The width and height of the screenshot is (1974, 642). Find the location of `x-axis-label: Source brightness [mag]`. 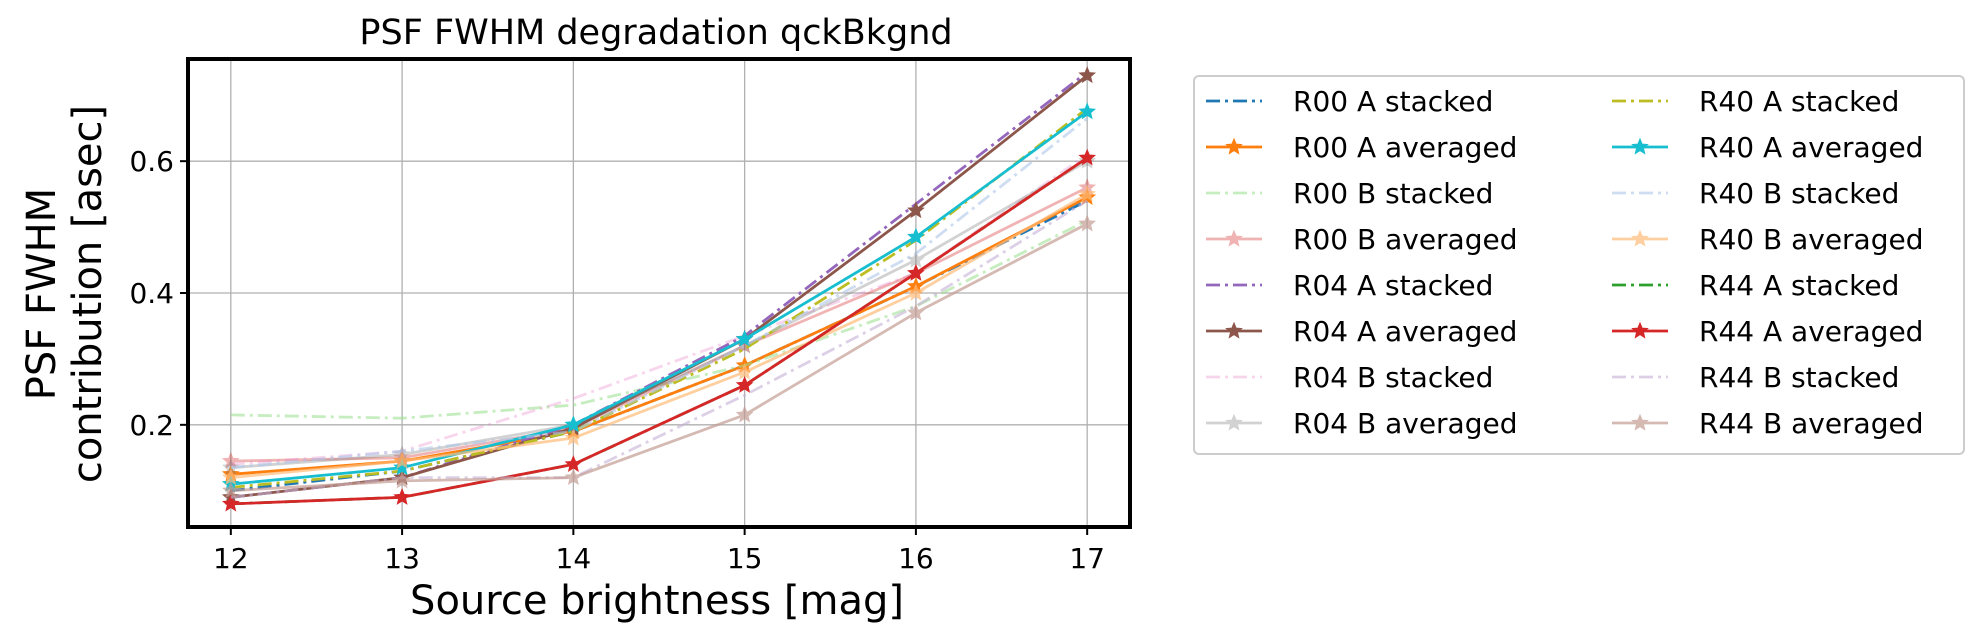

x-axis-label: Source brightness [mag] is located at coordinates (657, 601).